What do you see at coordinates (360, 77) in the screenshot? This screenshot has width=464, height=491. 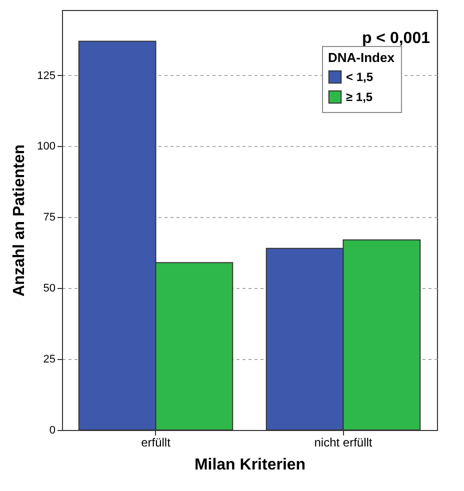 I see `legend-label: < 1,5` at bounding box center [360, 77].